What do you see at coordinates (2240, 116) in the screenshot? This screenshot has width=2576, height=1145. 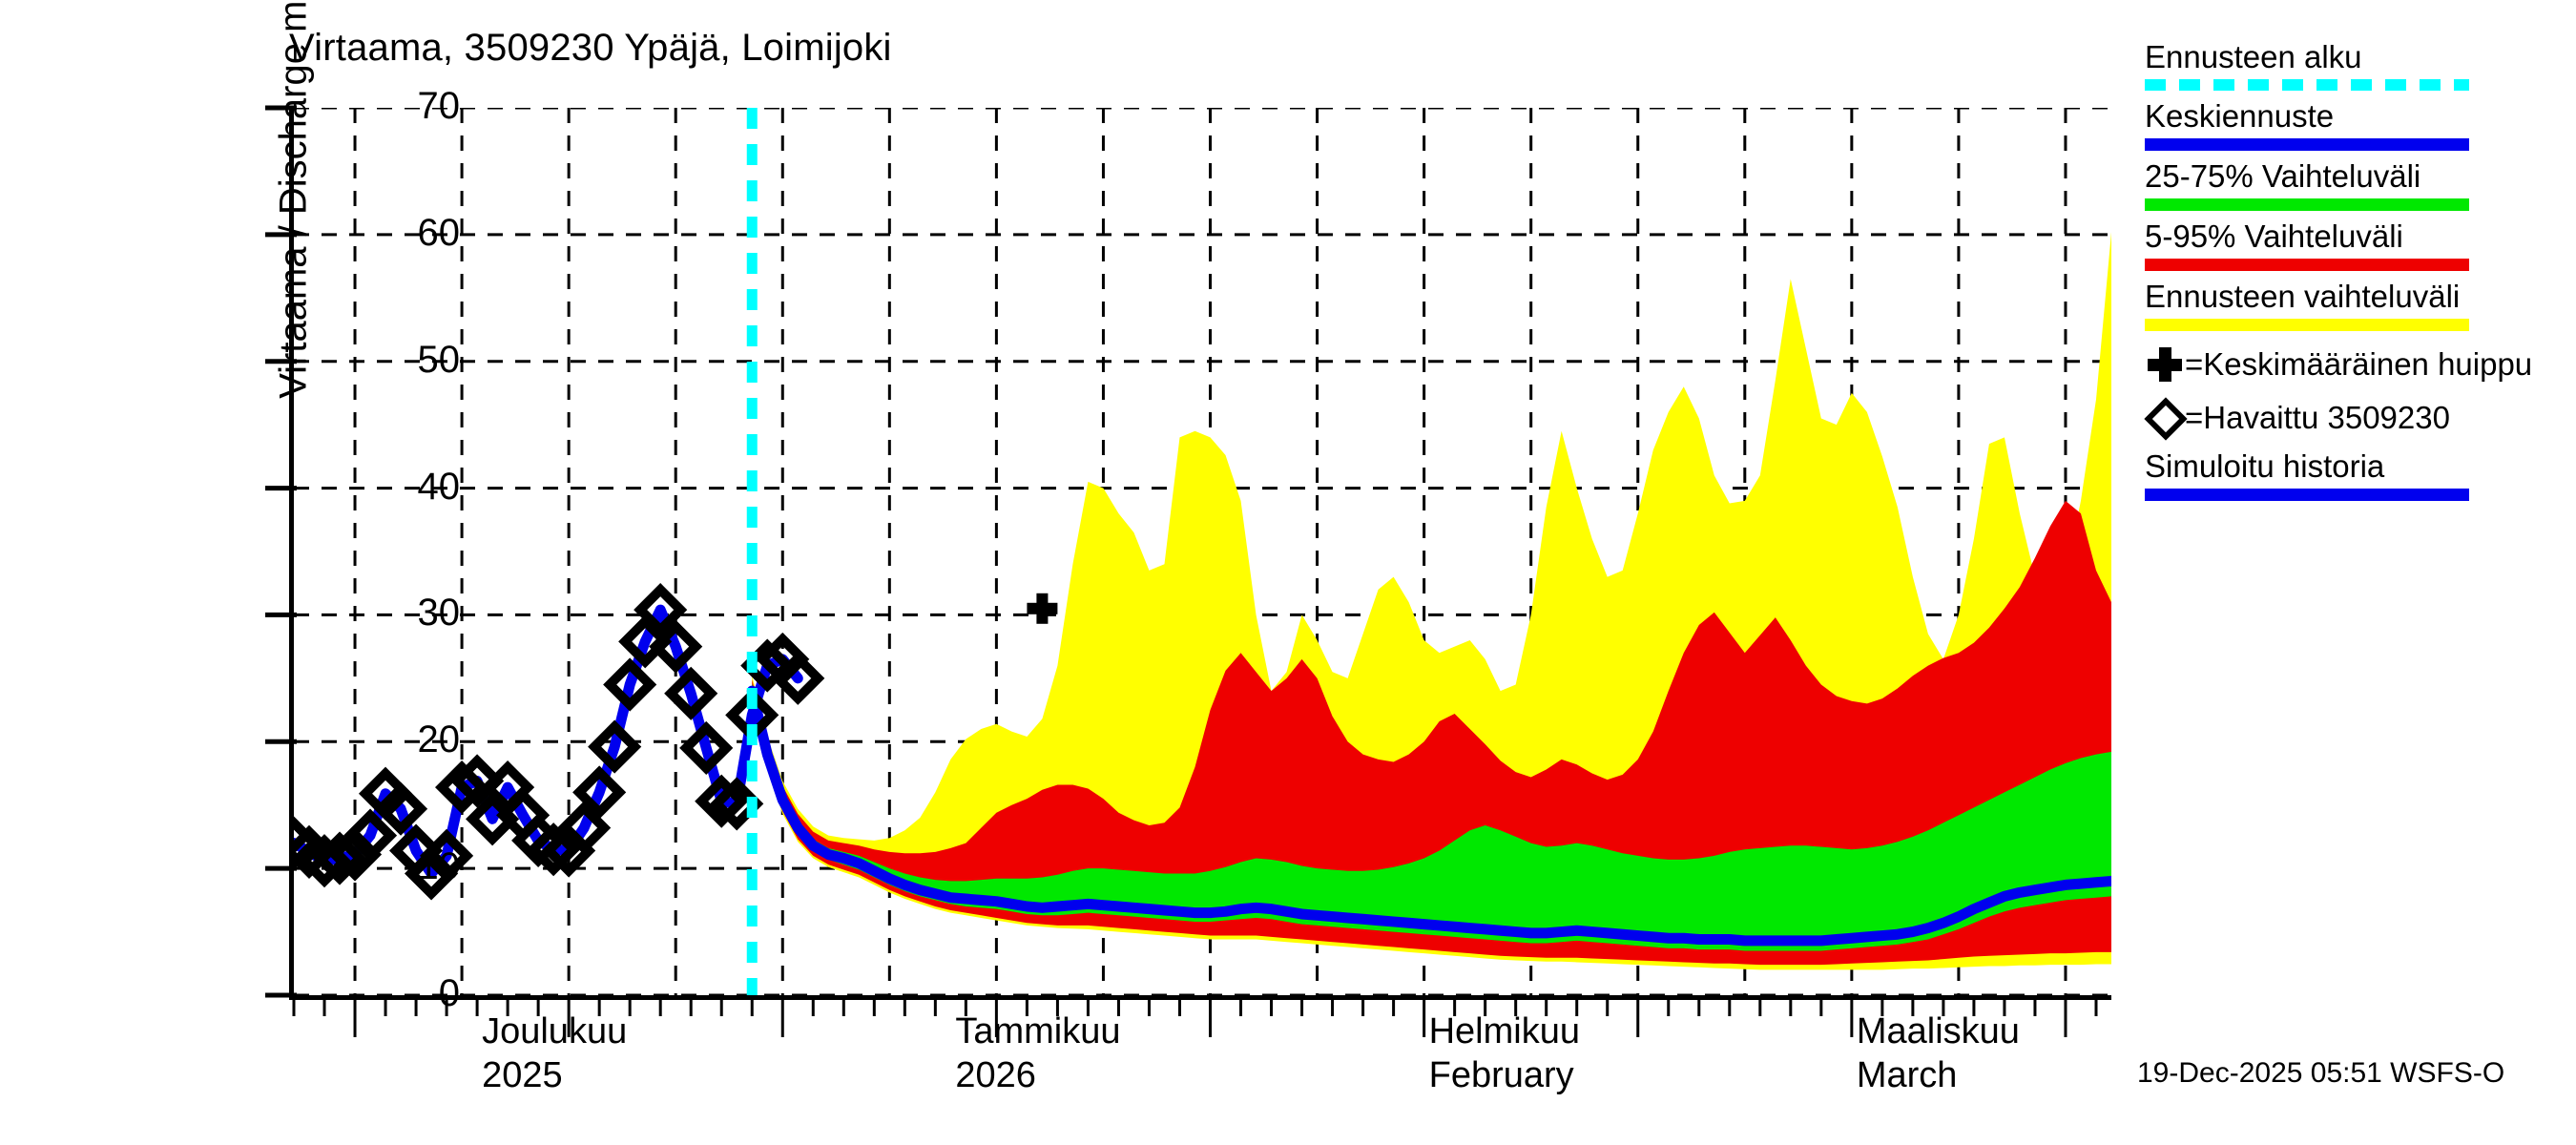 I see `legend-item-label: Keskiennuste` at bounding box center [2240, 116].